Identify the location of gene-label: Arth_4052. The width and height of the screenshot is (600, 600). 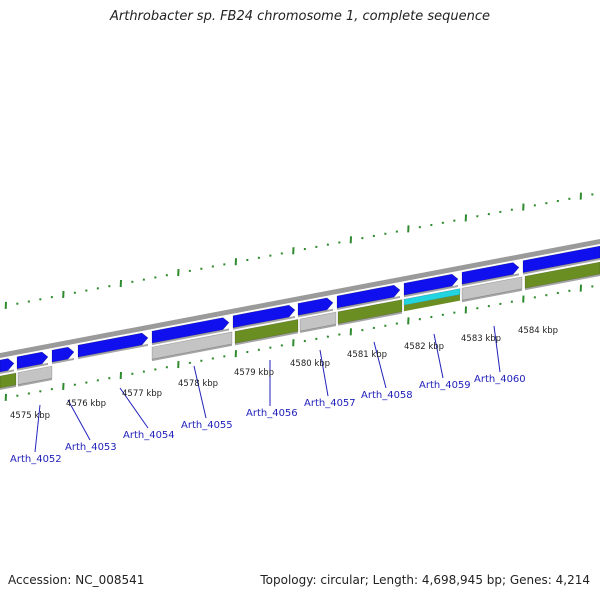
(36, 459).